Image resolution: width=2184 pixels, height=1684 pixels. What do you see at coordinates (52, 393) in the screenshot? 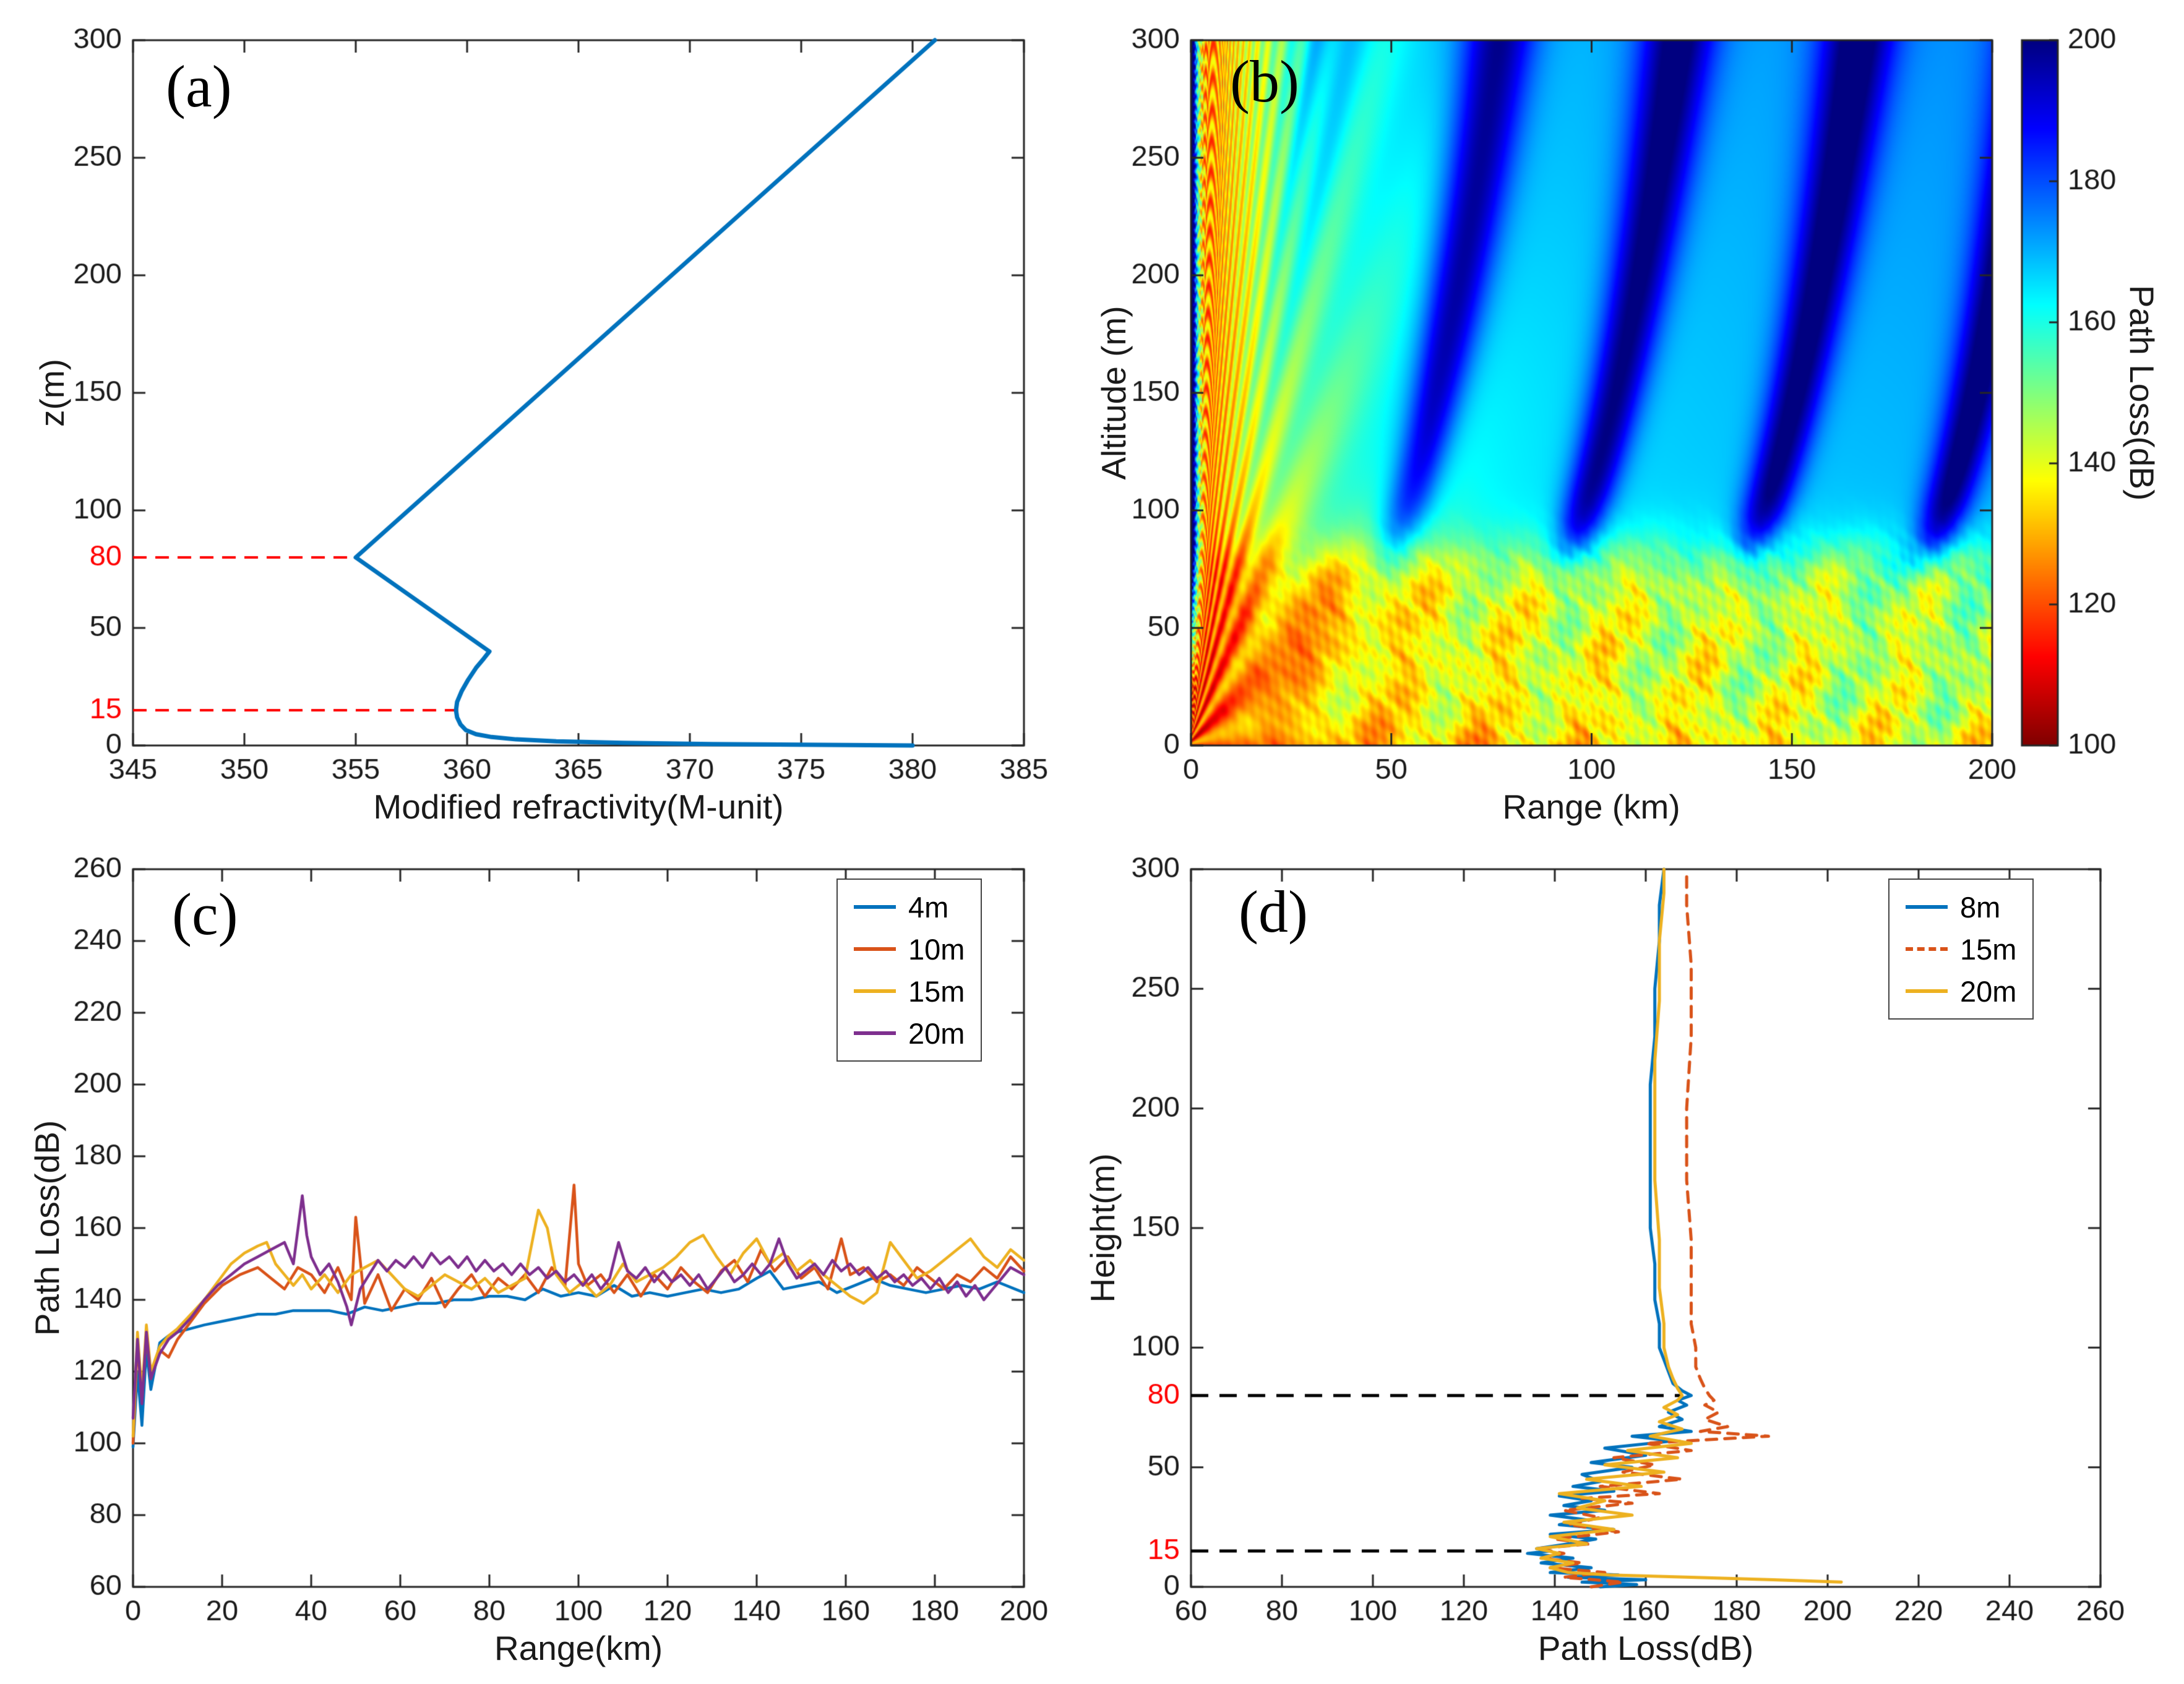
I see `panel-a-yaxis-label: z(m)` at bounding box center [52, 393].